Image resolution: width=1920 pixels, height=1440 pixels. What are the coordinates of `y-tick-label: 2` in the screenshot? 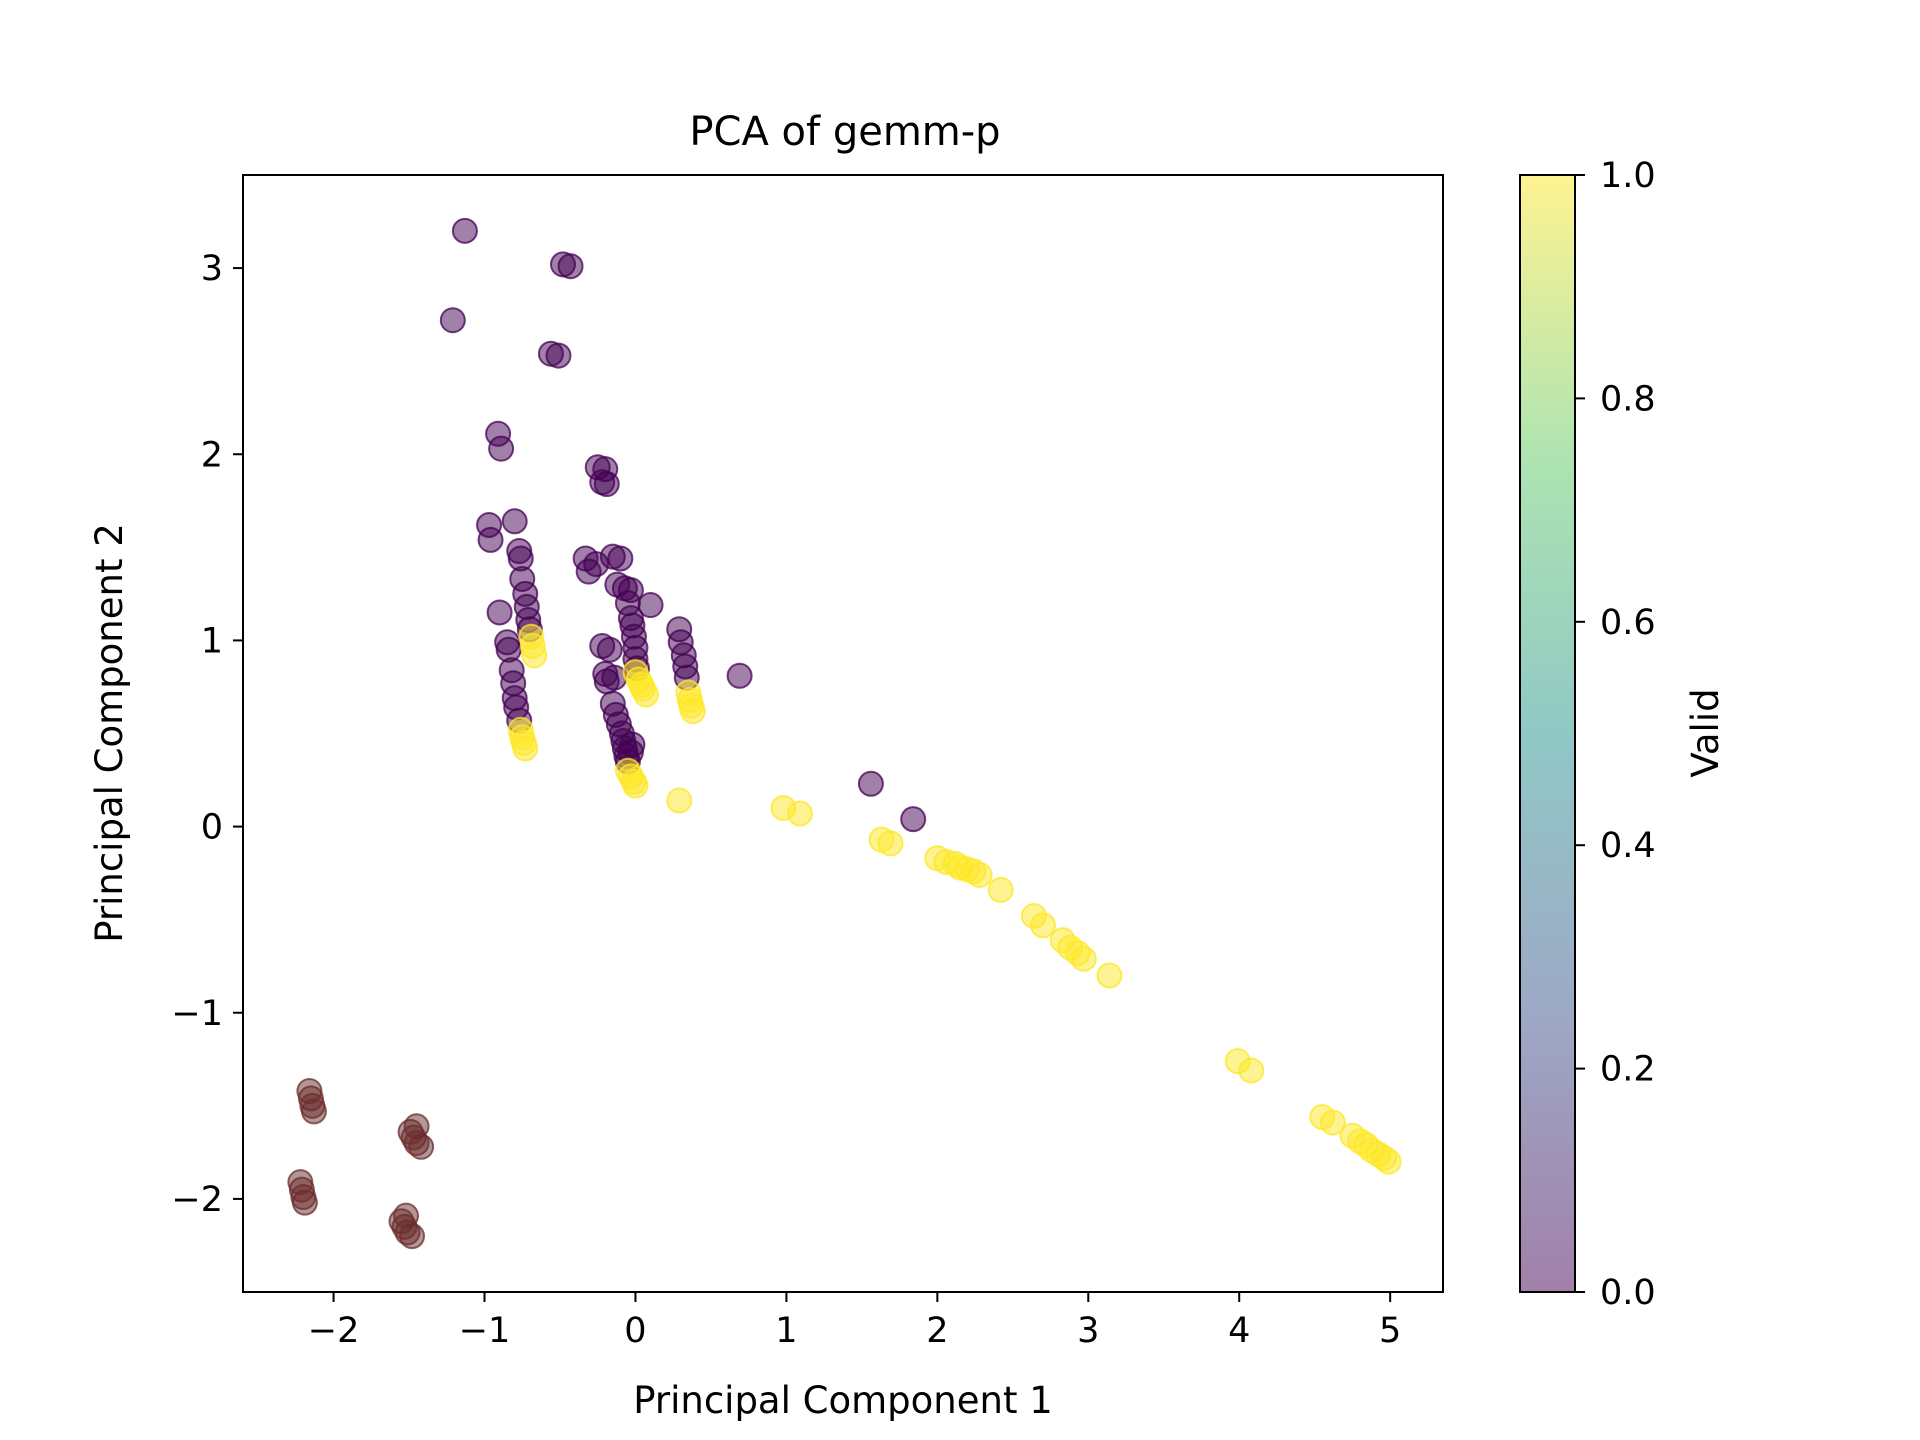 It's located at (212, 455).